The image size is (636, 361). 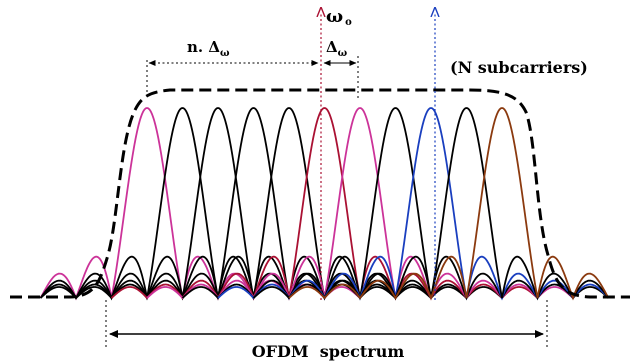 I want to click on spectrum-label: OFDM spectrum, so click(x=328, y=351).